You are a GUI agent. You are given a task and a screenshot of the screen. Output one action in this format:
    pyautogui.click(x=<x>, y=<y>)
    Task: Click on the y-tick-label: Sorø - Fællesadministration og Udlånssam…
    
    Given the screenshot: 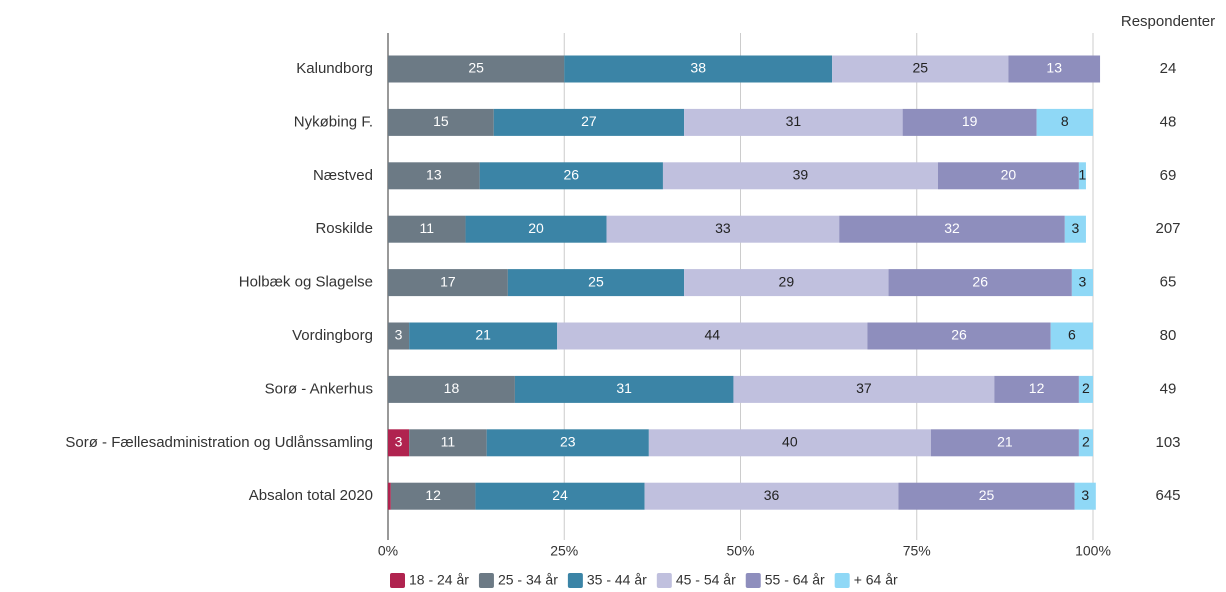 What is the action you would take?
    pyautogui.click(x=219, y=442)
    